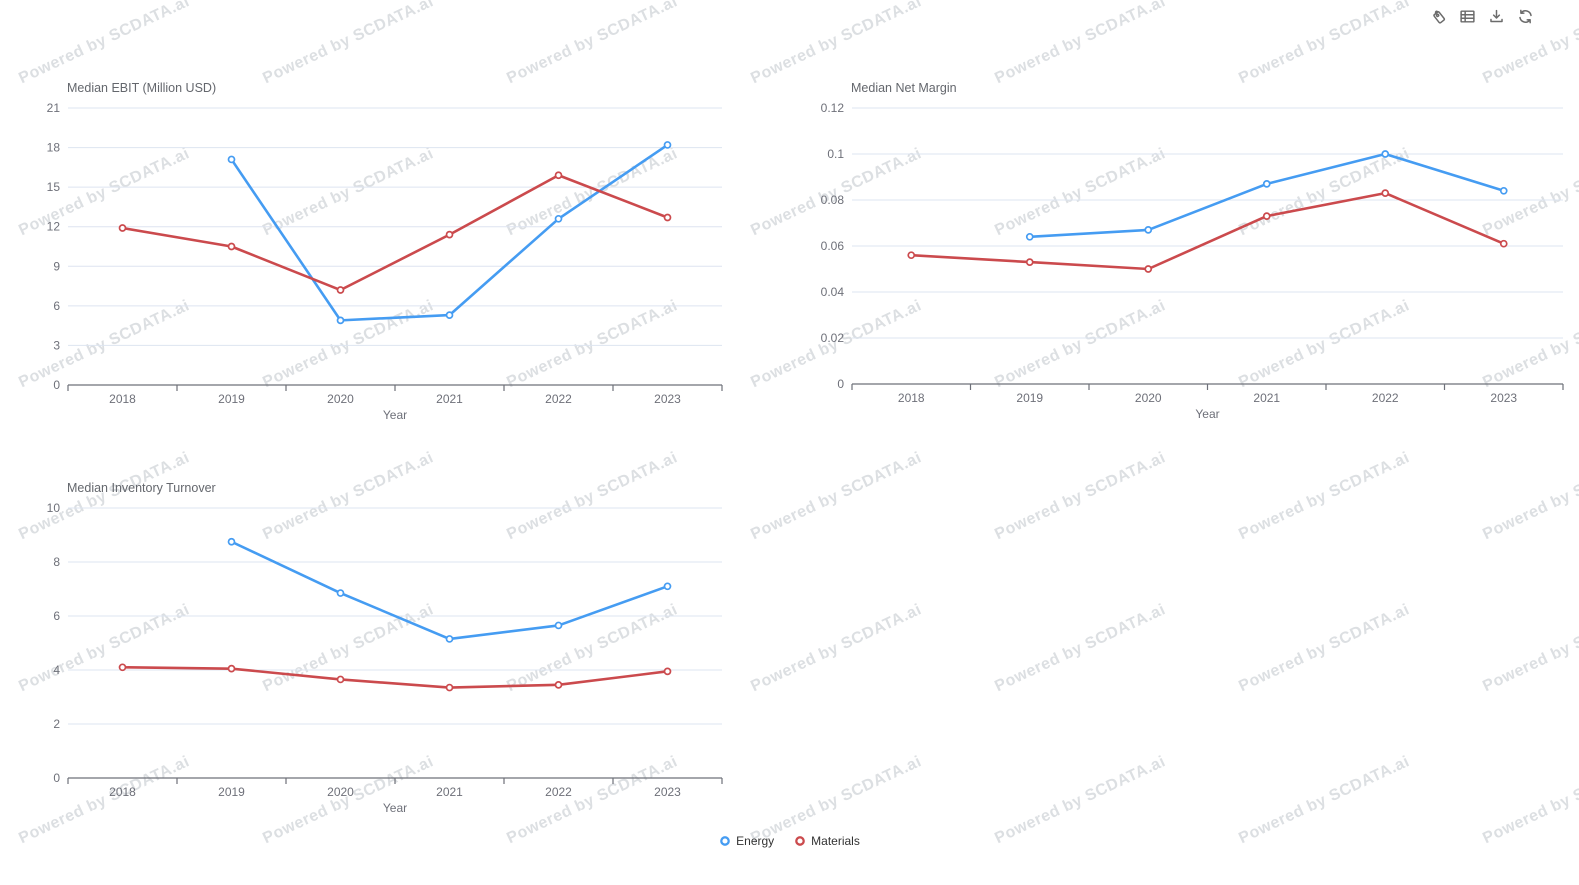 This screenshot has width=1579, height=885. I want to click on legend-item-materials: Materials, so click(827, 841).